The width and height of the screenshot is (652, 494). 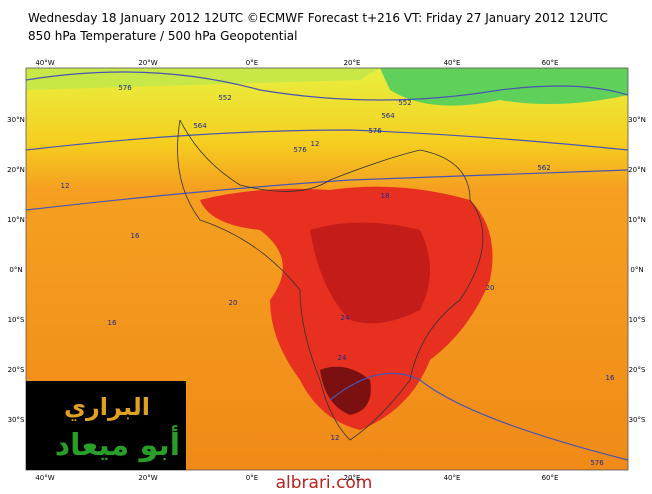 I want to click on logo-line2: أبو ميعاد, so click(x=117, y=444).